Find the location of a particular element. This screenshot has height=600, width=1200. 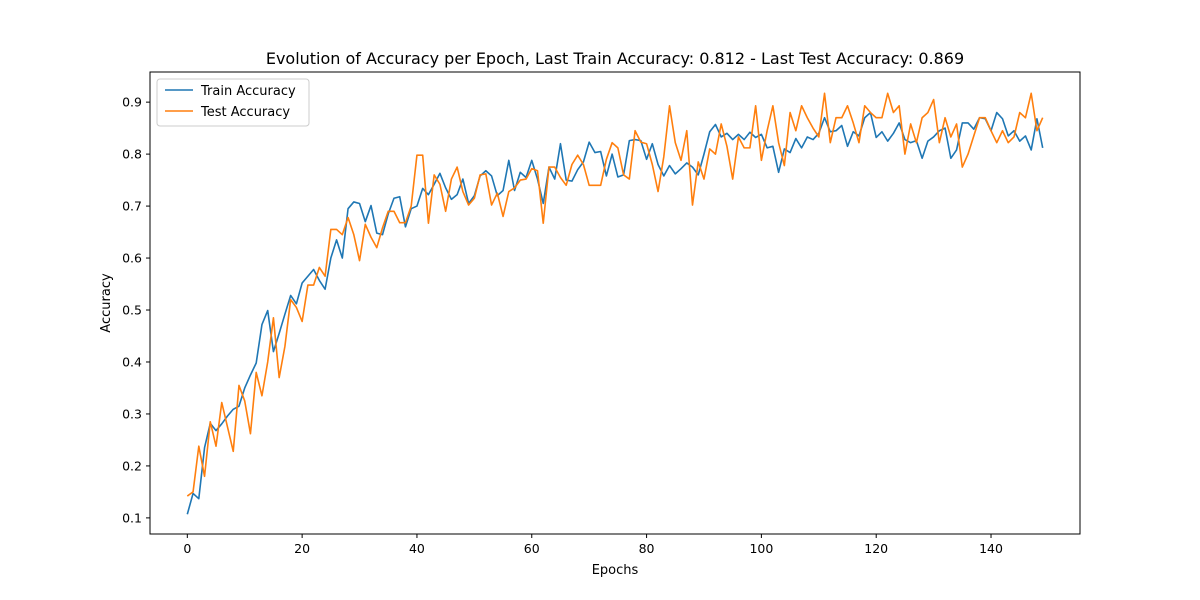

x-axis-label: Epochs is located at coordinates (615, 570).